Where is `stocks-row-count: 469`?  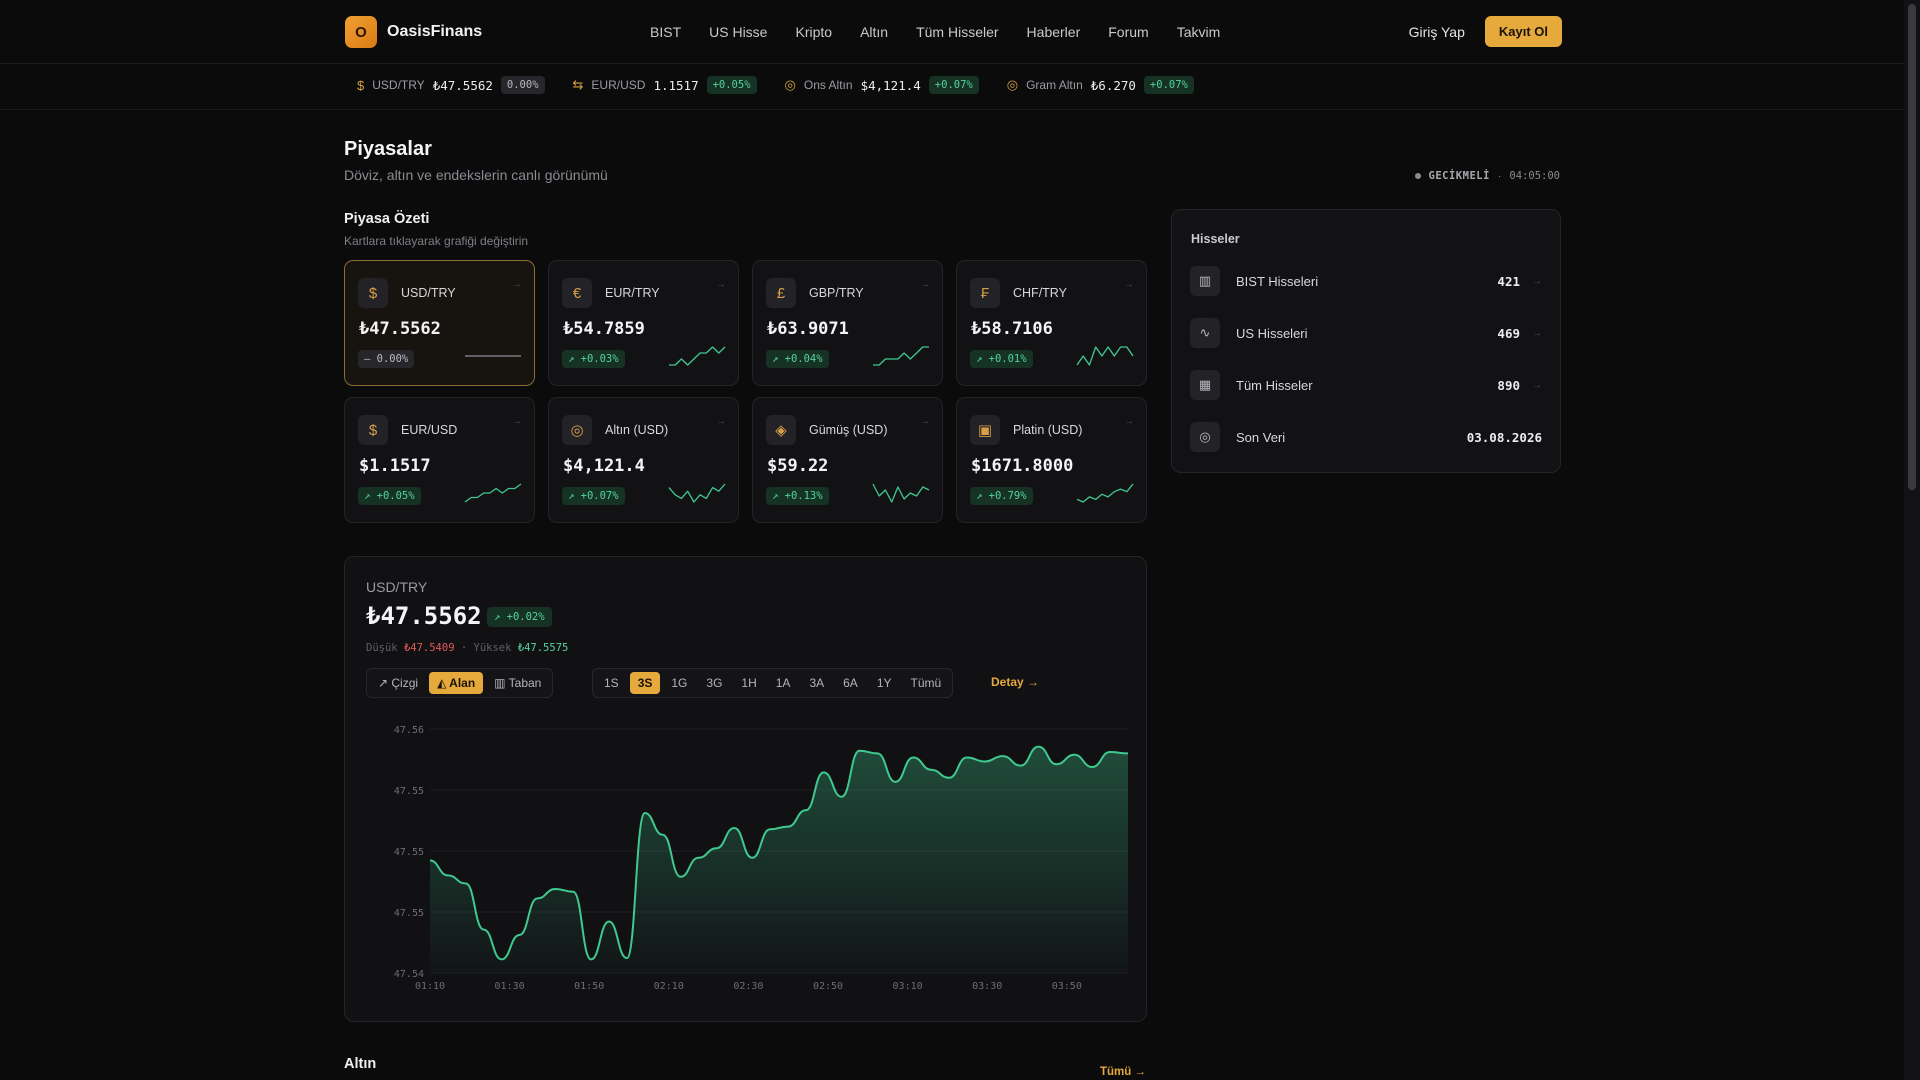 stocks-row-count: 469 is located at coordinates (1508, 333).